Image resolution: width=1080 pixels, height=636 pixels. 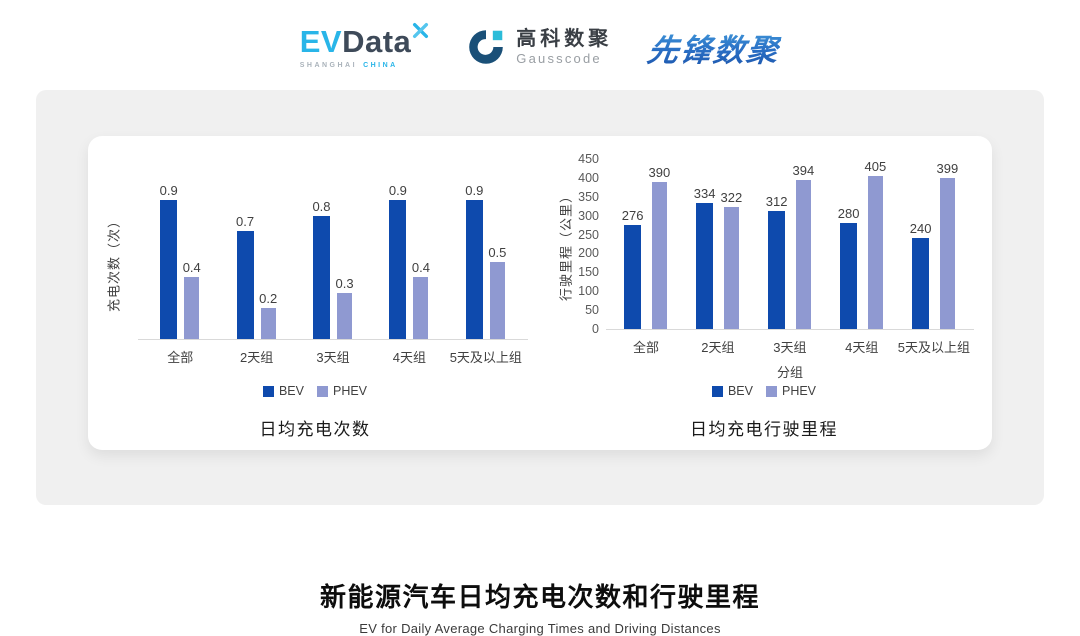 I want to click on y-axis-title: 充电次数（次）, so click(x=114, y=263).